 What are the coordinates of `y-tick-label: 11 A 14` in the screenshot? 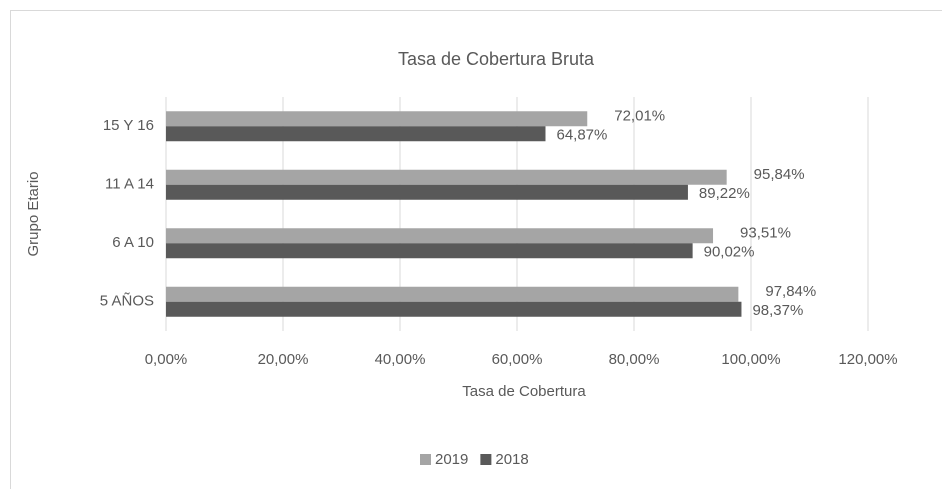 It's located at (129, 184).